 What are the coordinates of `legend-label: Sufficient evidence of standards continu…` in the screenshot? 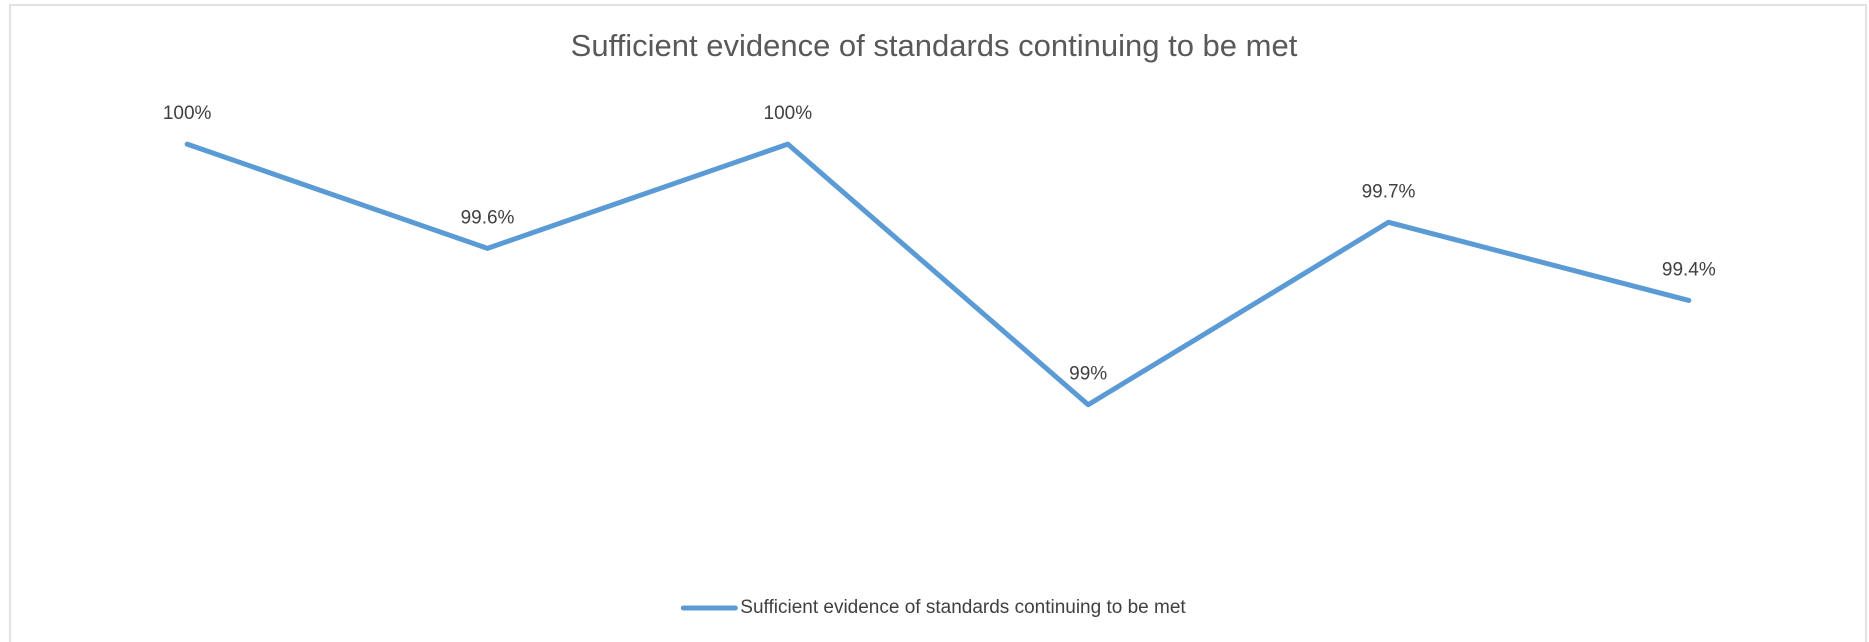 It's located at (963, 607).